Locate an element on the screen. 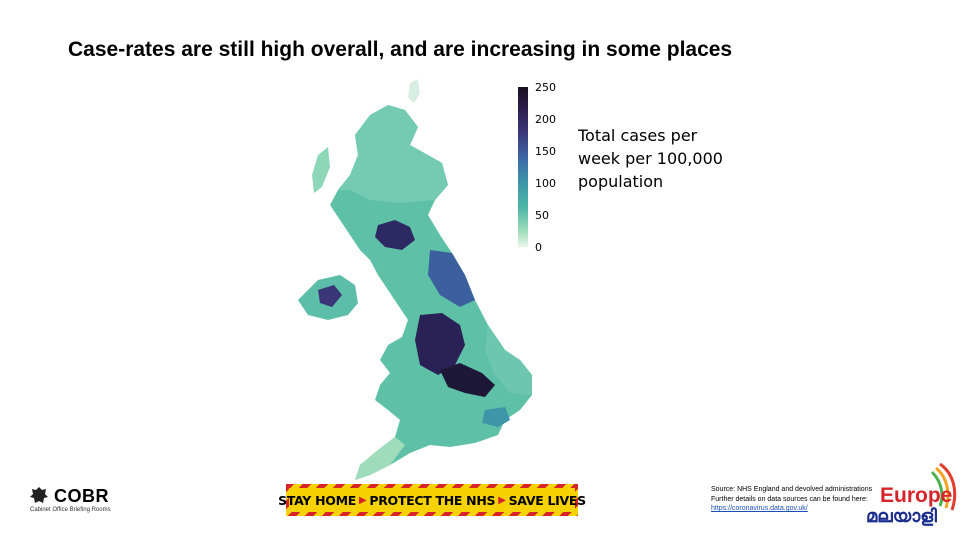  banner-item-save-lives: SAVE LIVES is located at coordinates (547, 500).